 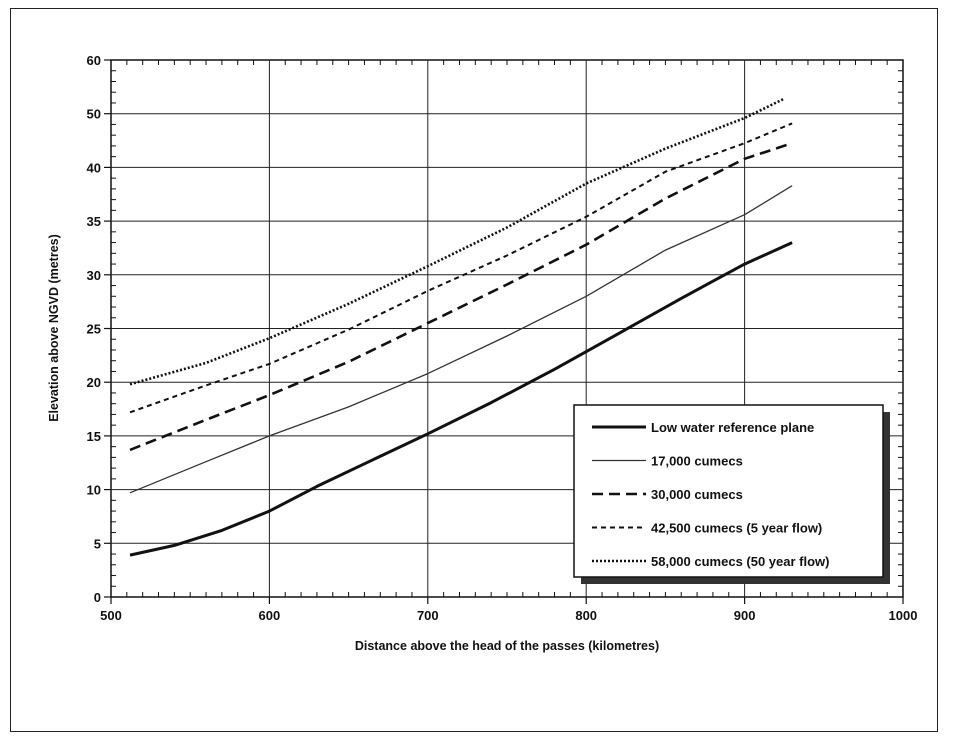 I want to click on y-tick-label: 5, so click(x=97, y=543).